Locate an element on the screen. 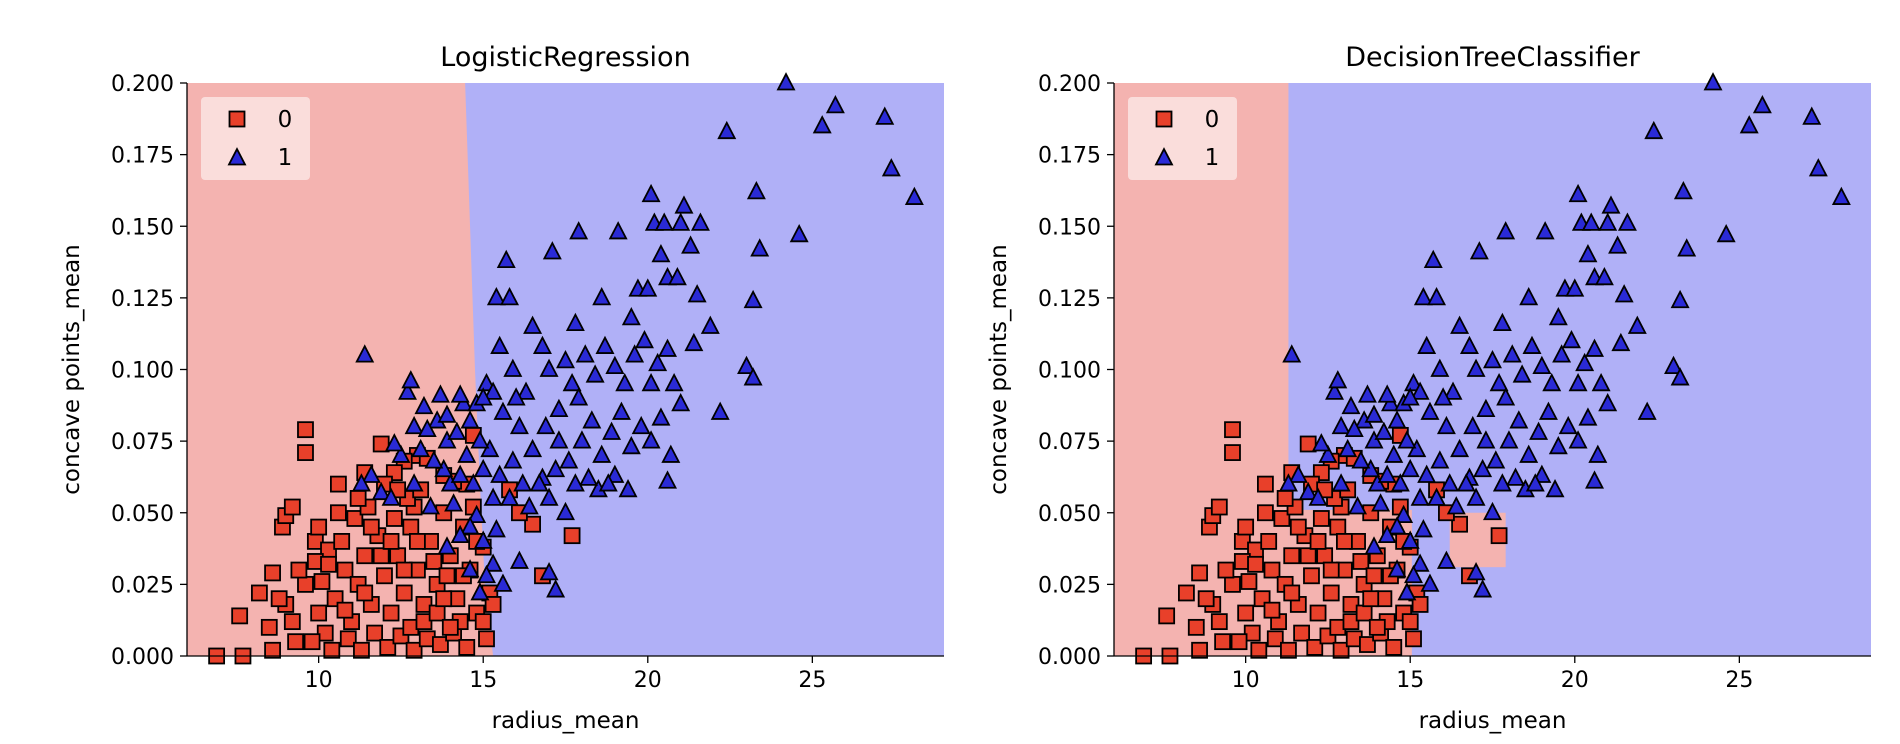  legend-label: 0 is located at coordinates (285, 120).